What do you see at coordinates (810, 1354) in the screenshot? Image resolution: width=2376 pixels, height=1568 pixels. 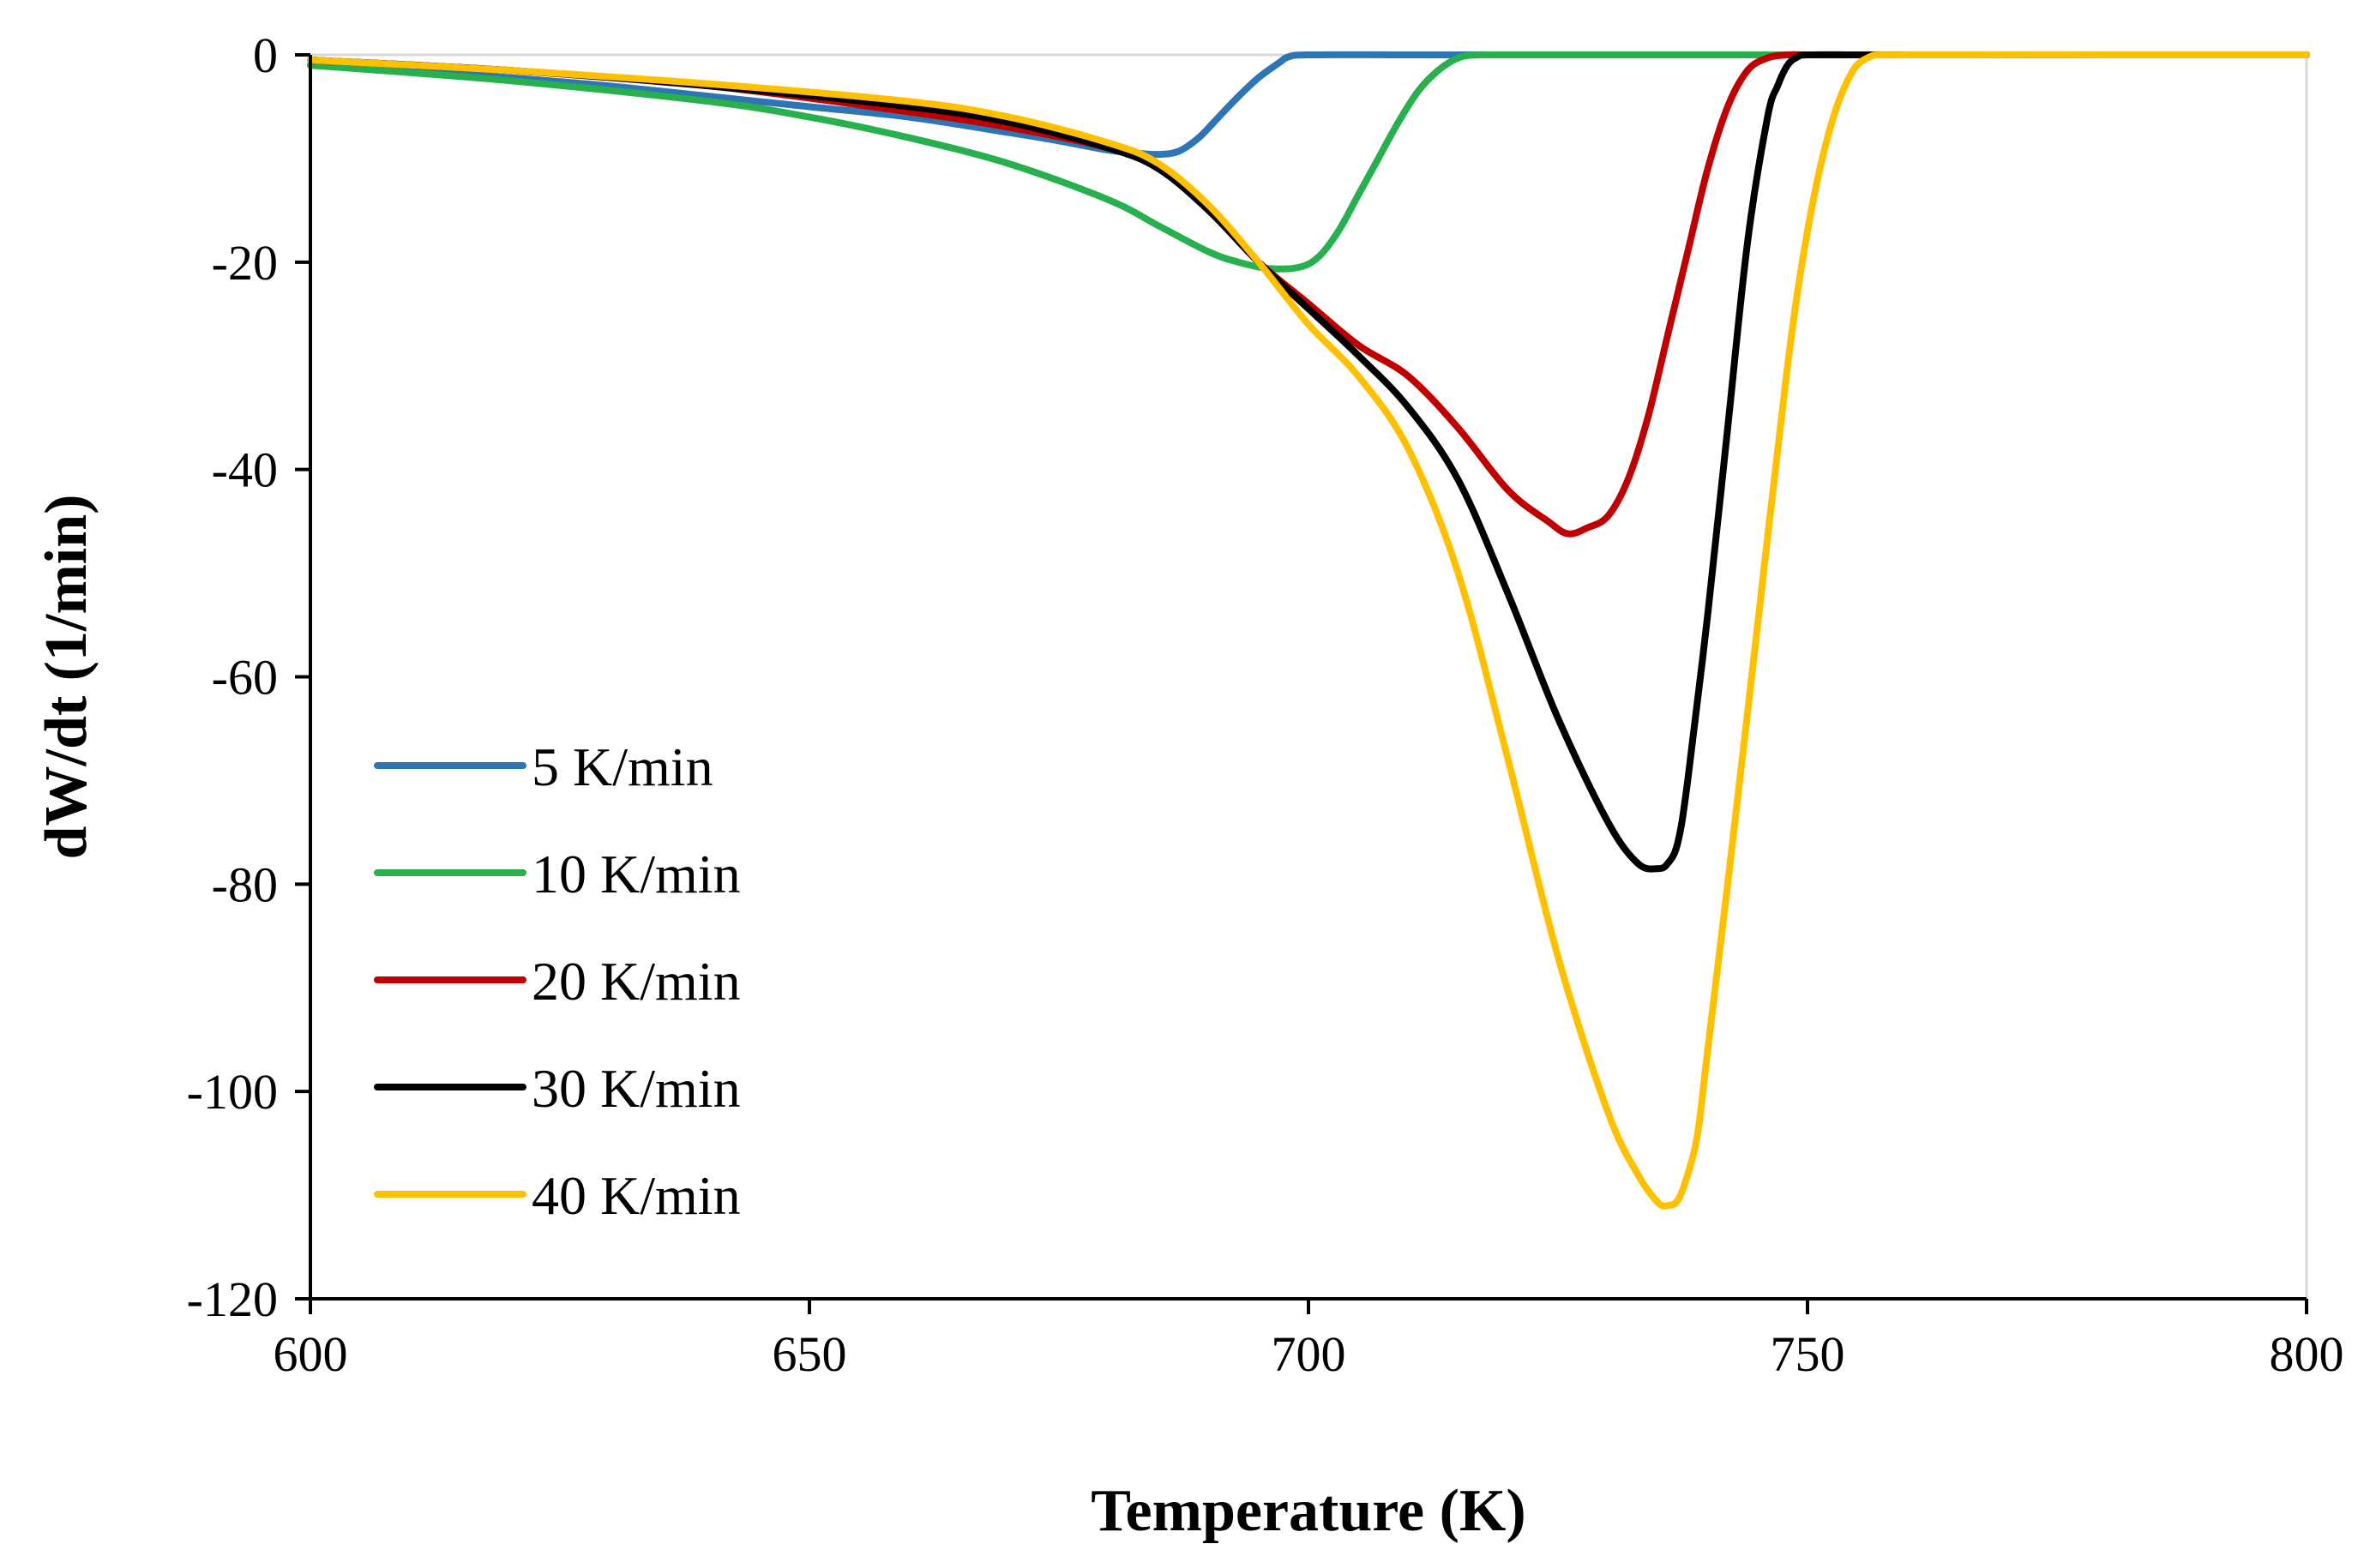 I see `x-tick-label: 650` at bounding box center [810, 1354].